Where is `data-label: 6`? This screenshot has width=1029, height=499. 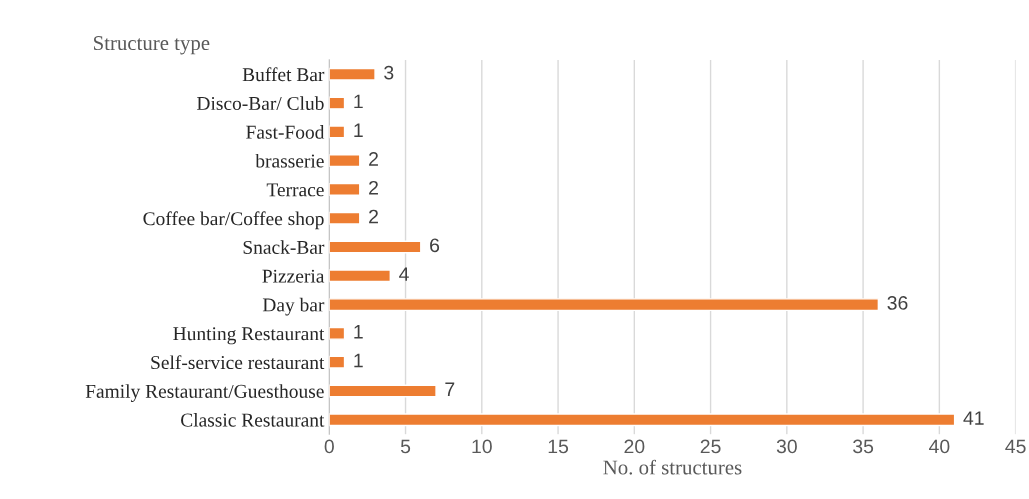
data-label: 6 is located at coordinates (435, 245).